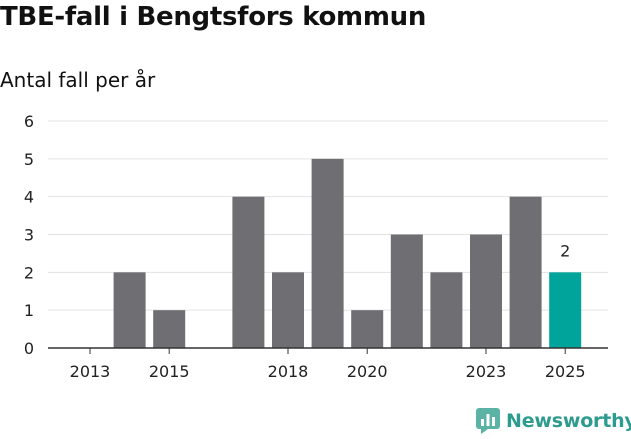 This screenshot has height=439, width=631. I want to click on y-tick-label: 5, so click(29, 159).